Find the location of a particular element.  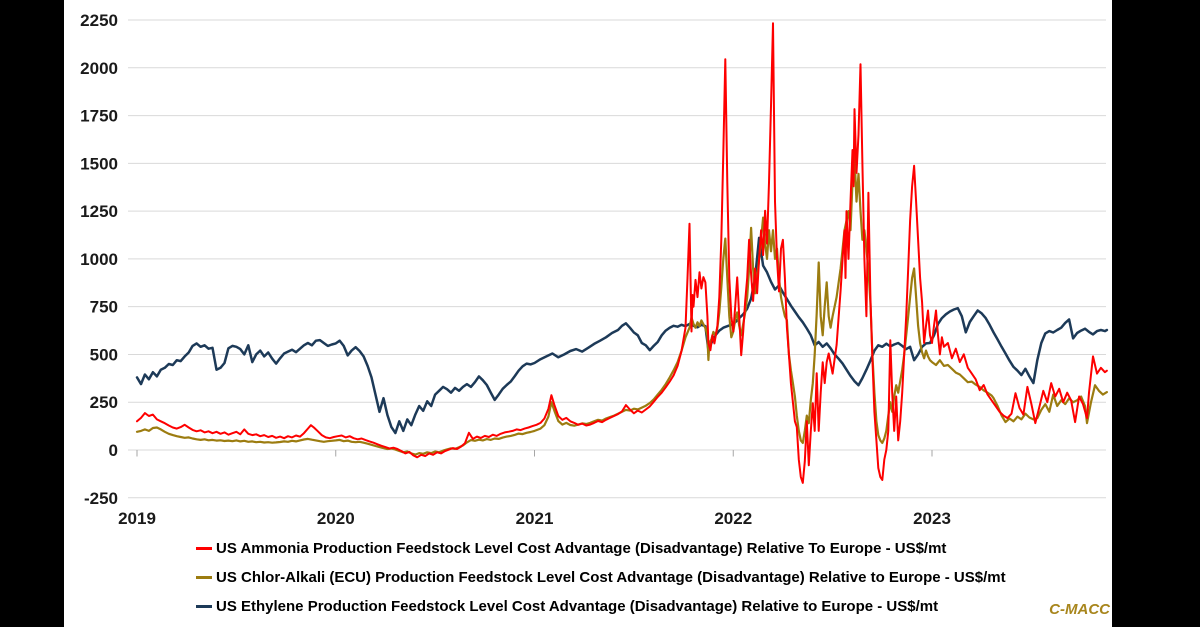

y-axis-label: 2250 is located at coordinates (99, 20).